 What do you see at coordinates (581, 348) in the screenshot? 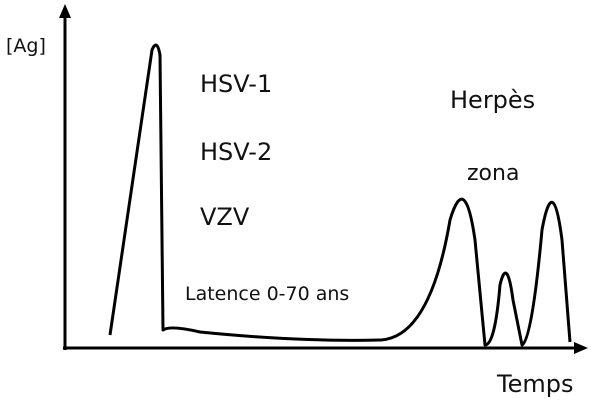
I see `x-arrow` at bounding box center [581, 348].